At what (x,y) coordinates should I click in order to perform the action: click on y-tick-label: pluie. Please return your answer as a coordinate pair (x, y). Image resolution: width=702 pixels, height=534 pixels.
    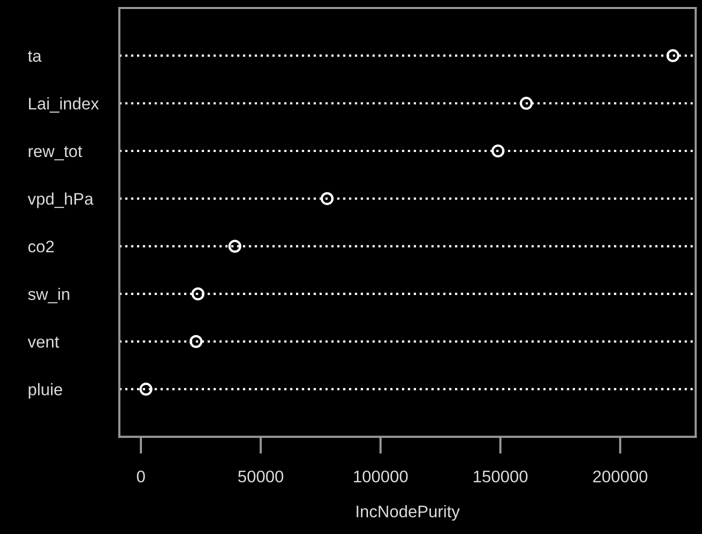
    Looking at the image, I should click on (45, 391).